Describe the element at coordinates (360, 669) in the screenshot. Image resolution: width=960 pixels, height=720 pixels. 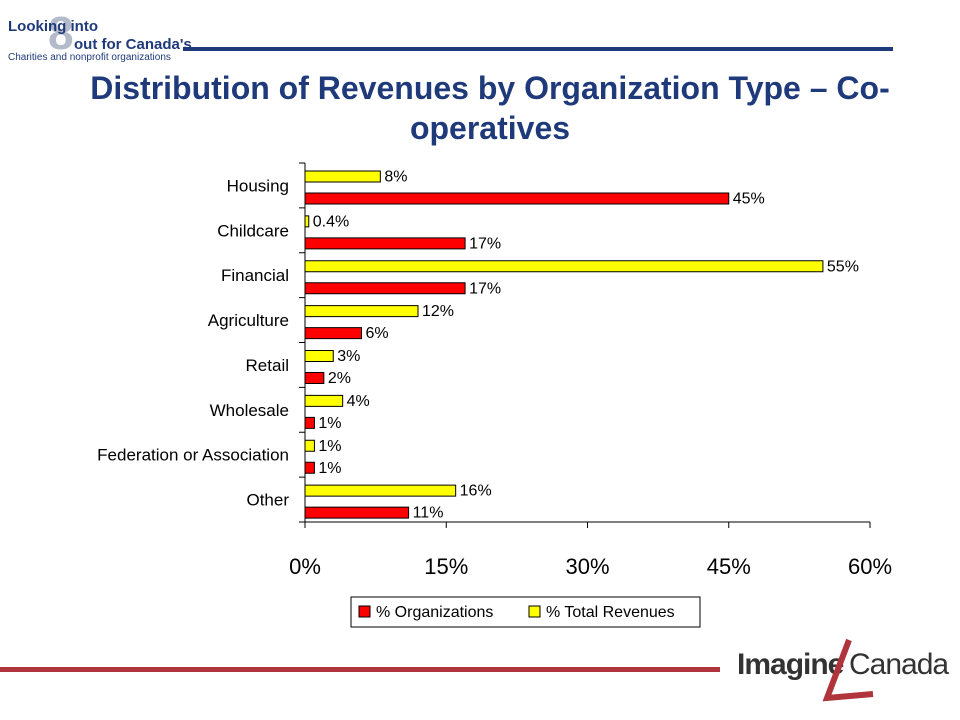
I see `bottom-divider` at that location.